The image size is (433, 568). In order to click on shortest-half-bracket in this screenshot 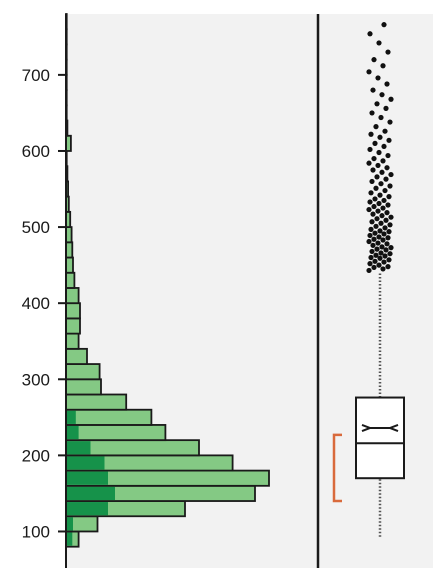, I will do `click(337, 468)`.